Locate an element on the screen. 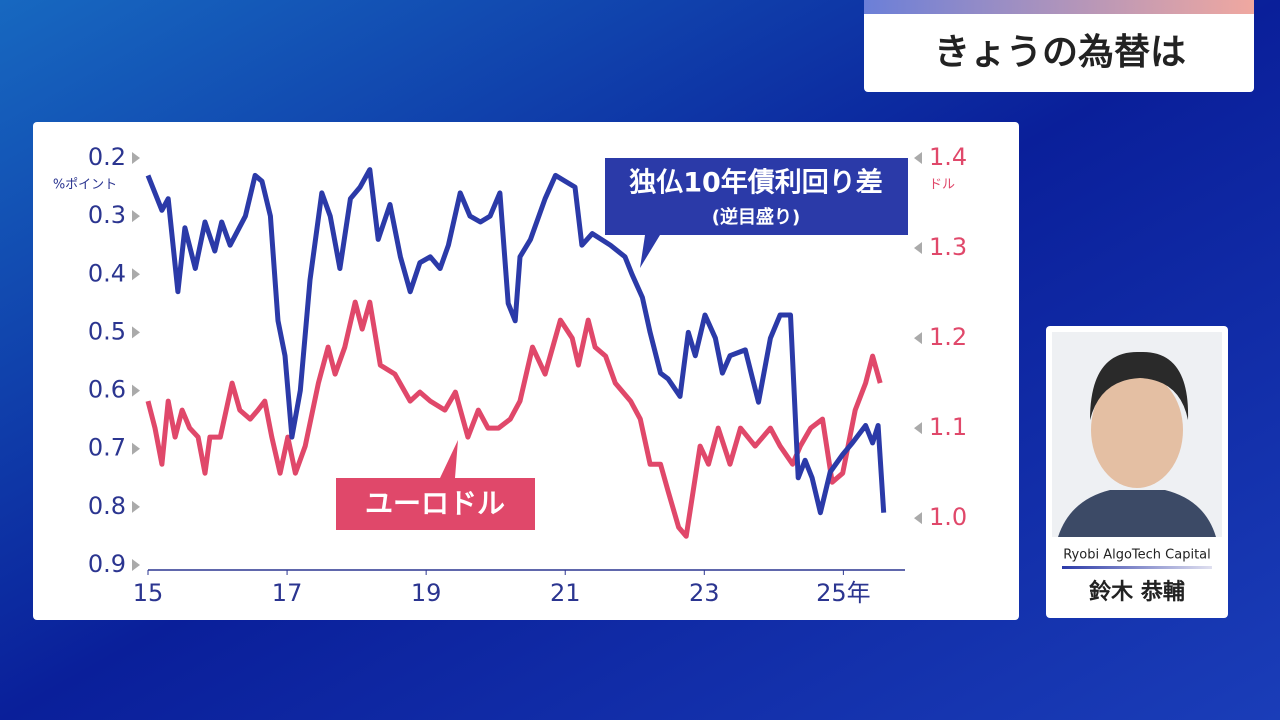  y-tick-label: 0.4 is located at coordinates (107, 273).